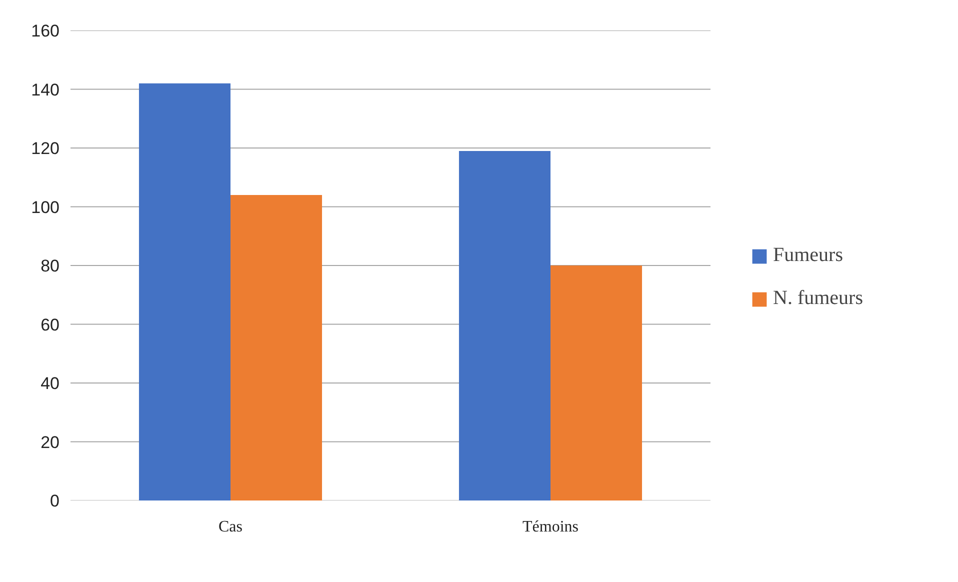 Image resolution: width=958 pixels, height=582 pixels. Describe the element at coordinates (230, 527) in the screenshot. I see `x-tick-label: Cas` at that location.